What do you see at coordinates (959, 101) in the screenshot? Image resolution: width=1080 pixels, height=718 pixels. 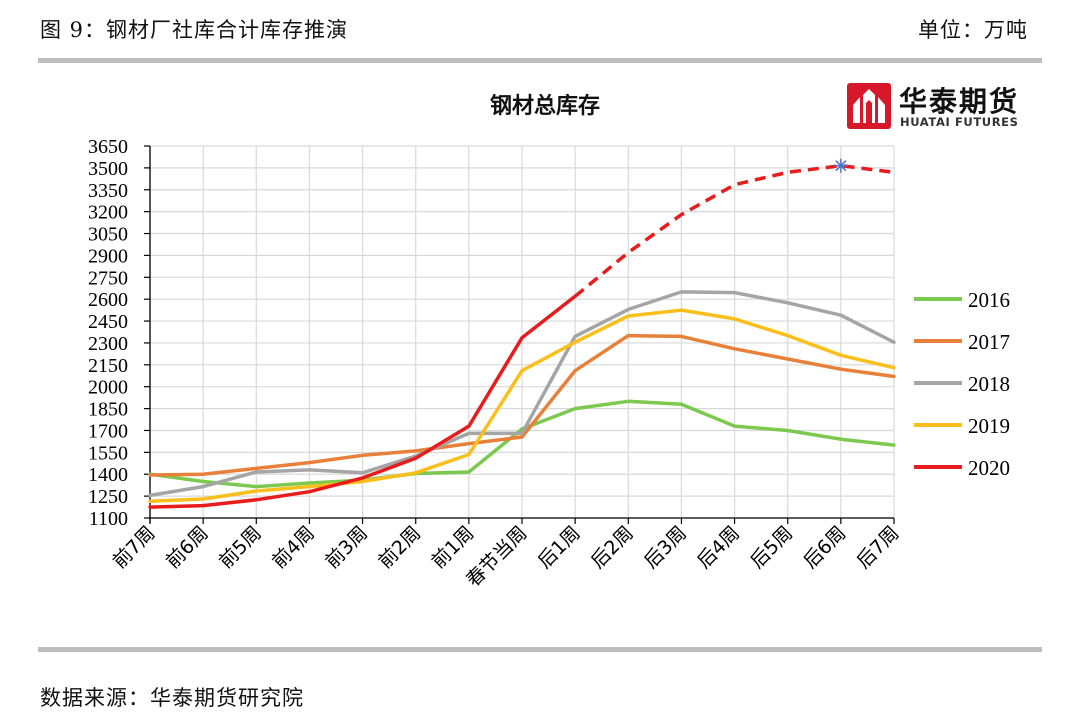 I see `logo-name-cn: 华泰期货` at bounding box center [959, 101].